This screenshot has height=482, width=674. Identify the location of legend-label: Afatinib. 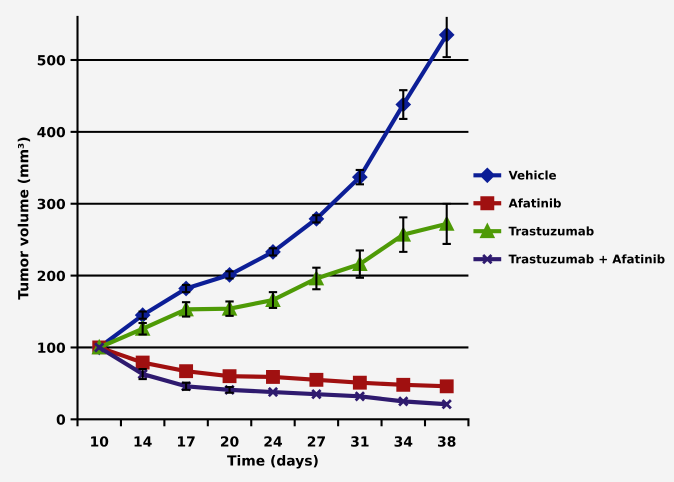
(534, 203).